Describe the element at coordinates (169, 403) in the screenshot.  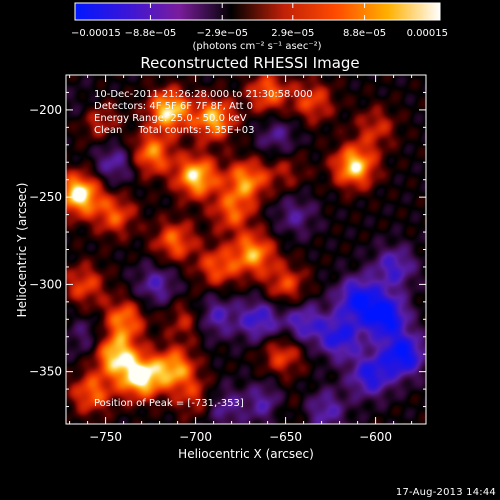
I see `peak-position-label: Position of Peak = [-731,-353]` at that location.